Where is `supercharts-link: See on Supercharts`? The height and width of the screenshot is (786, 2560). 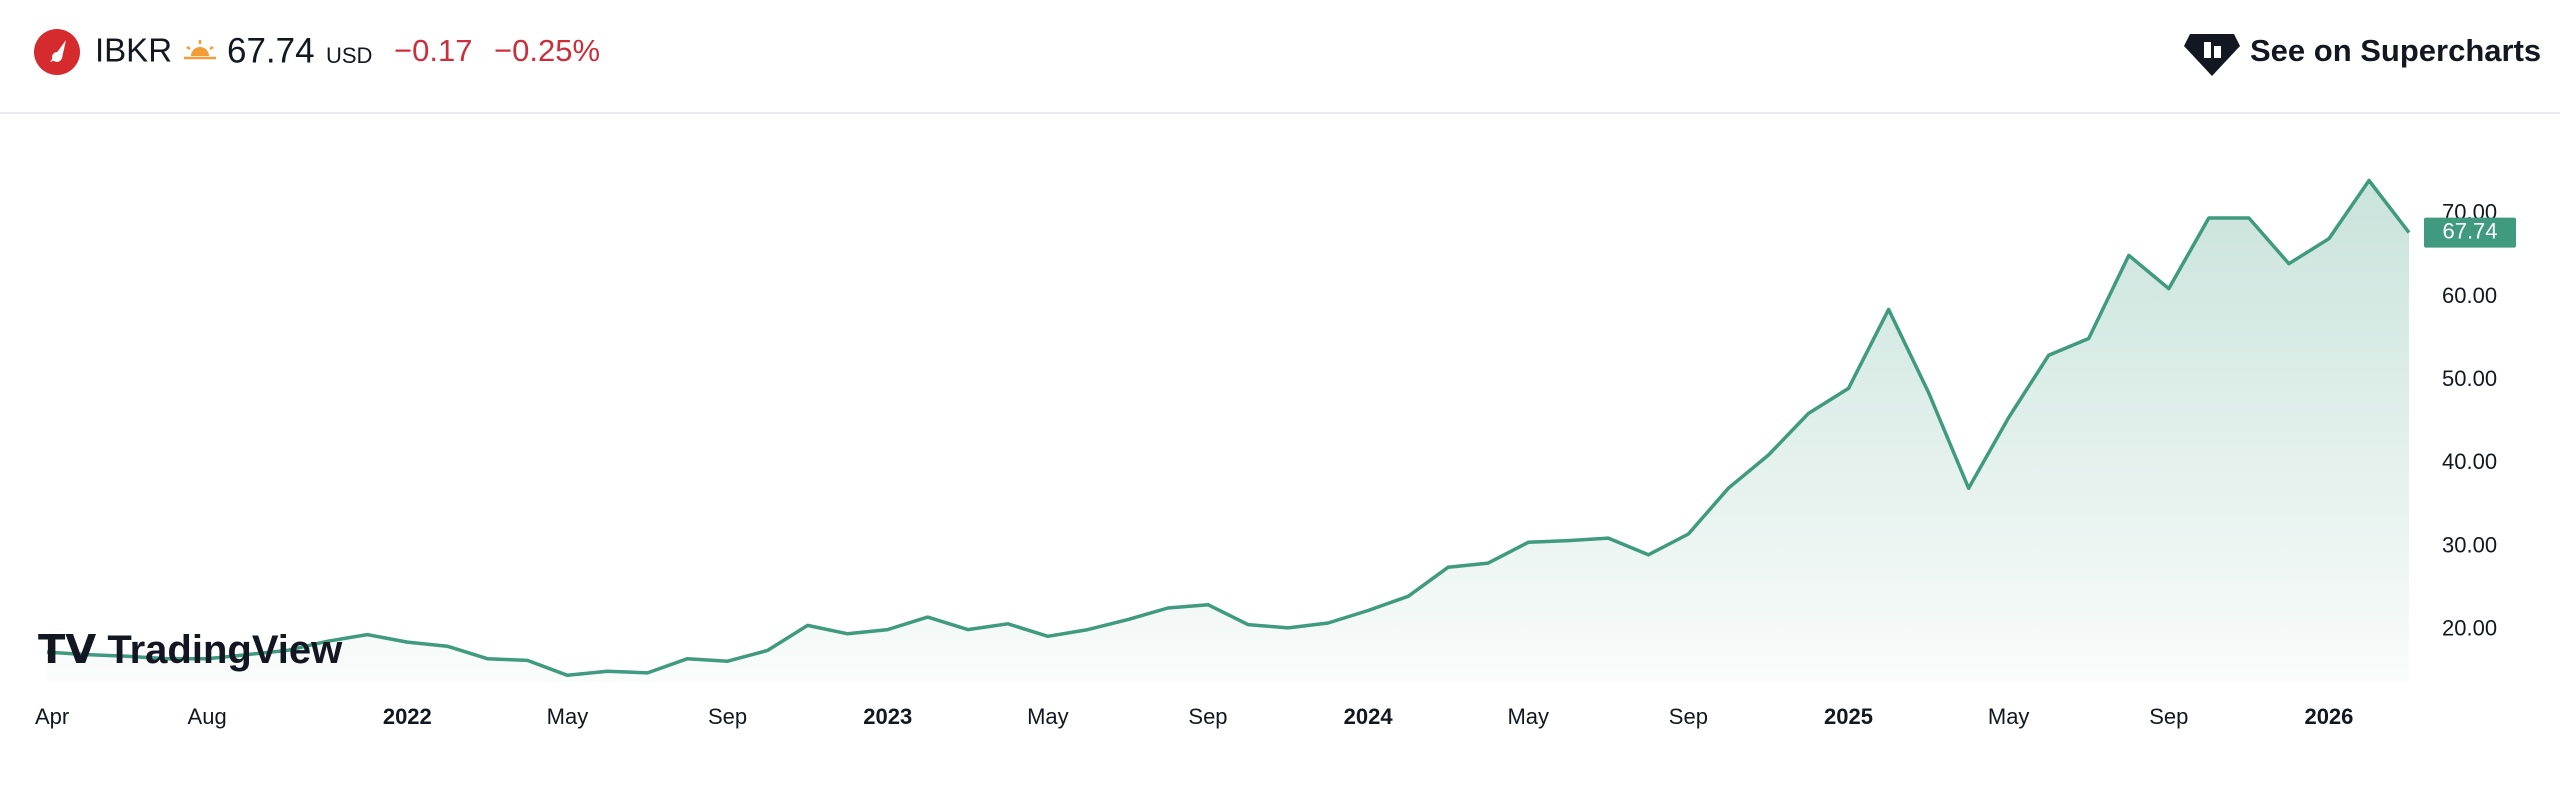
supercharts-link: See on Supercharts is located at coordinates (2362, 54).